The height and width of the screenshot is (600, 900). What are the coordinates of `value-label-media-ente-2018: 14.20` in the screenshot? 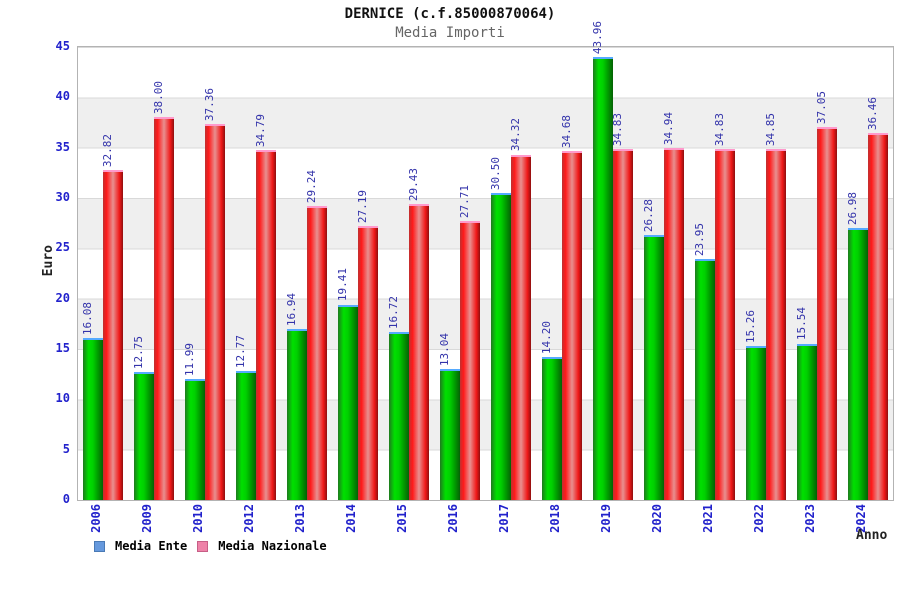 It's located at (546, 337).